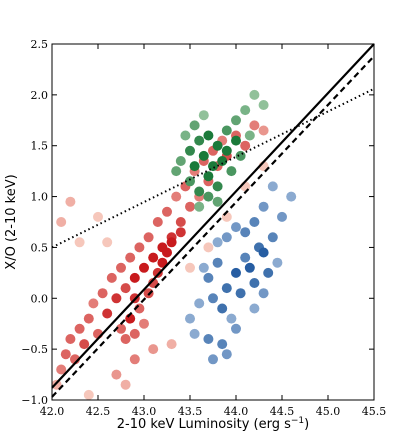  I want to click on x-axis-title-superscript: −1, so click(297, 421).